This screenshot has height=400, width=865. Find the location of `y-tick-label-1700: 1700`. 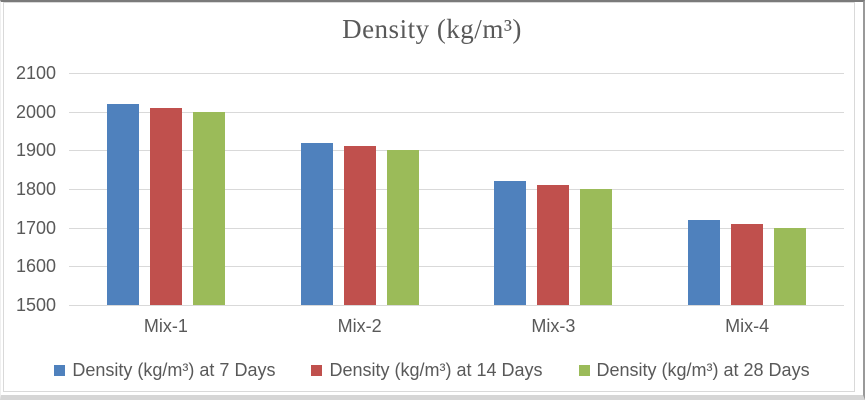

y-tick-label-1700: 1700 is located at coordinates (35, 227).